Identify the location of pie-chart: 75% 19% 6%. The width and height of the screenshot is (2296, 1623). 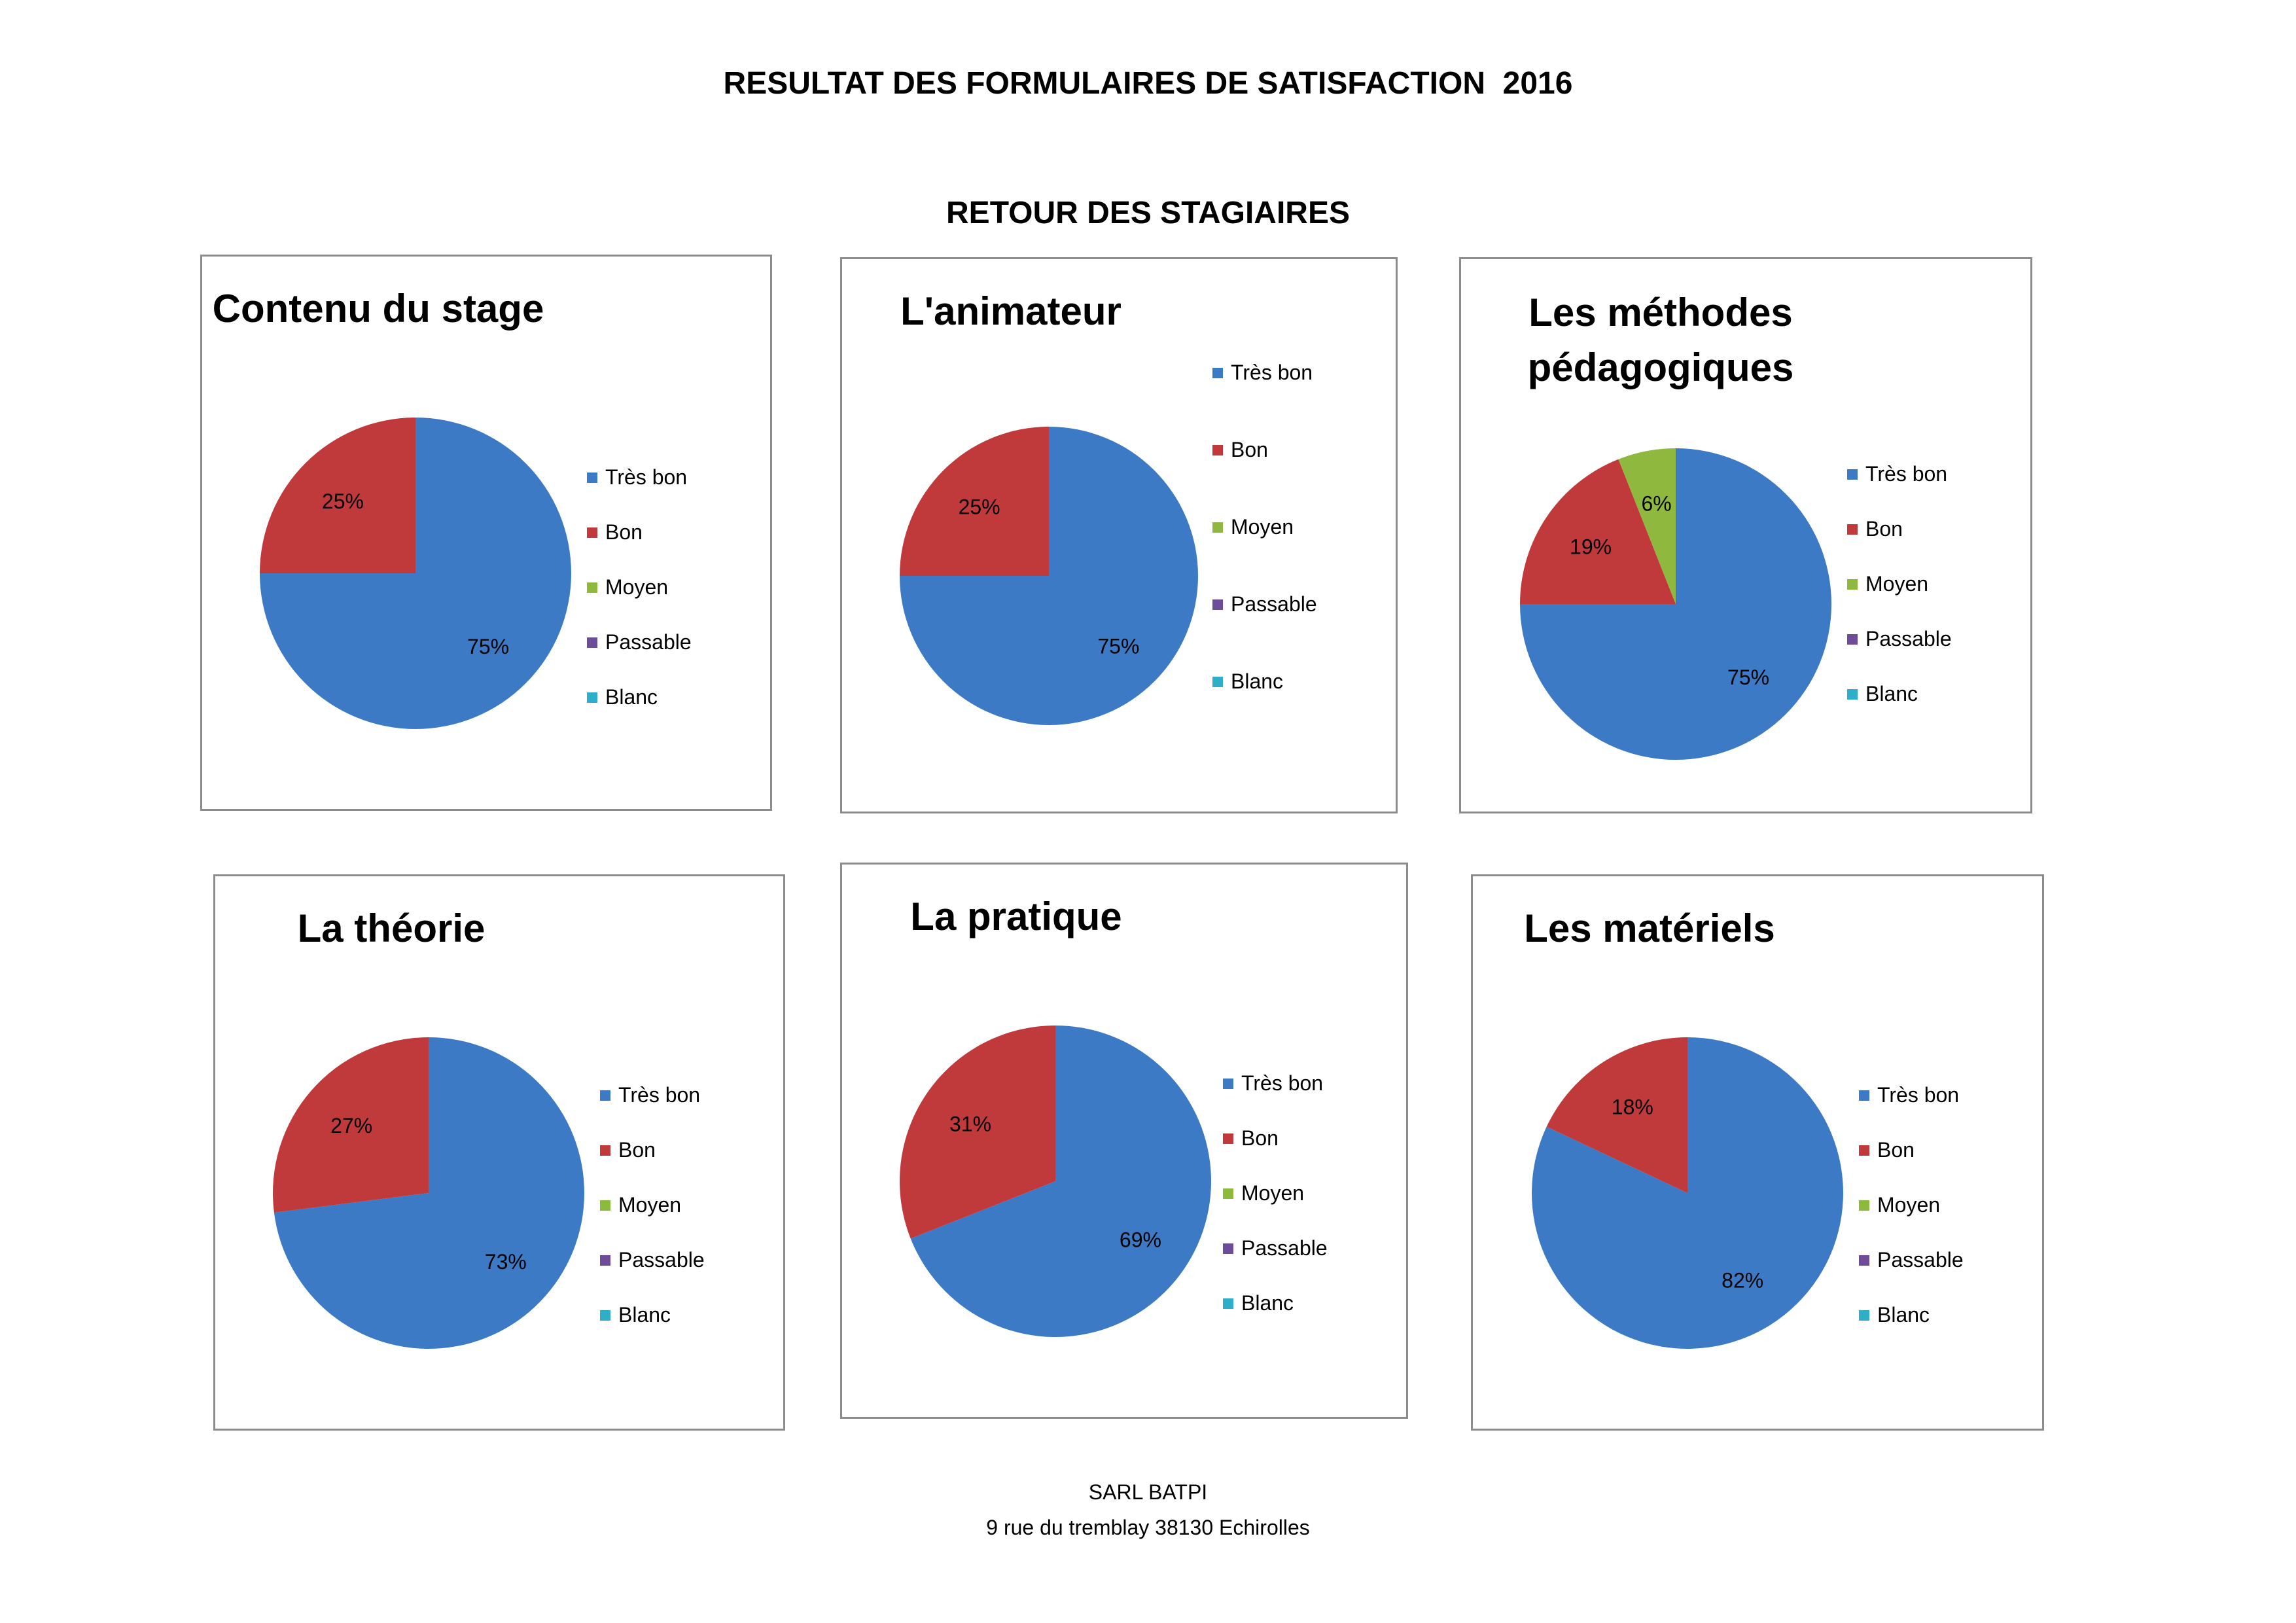
(1676, 604).